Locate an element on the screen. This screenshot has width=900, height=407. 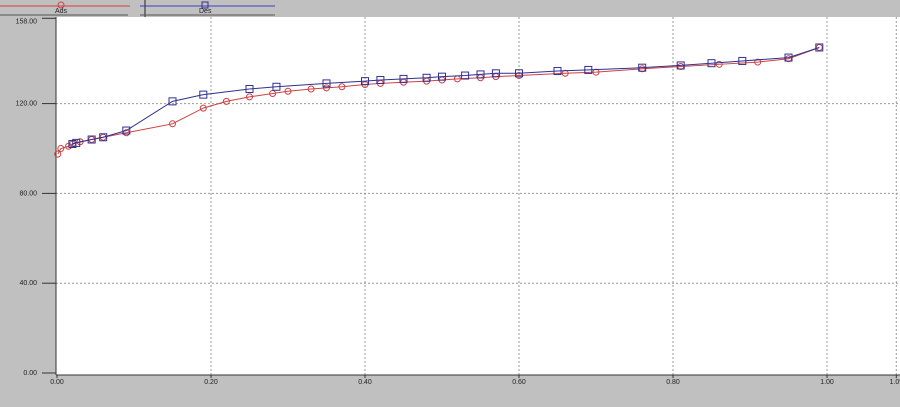
y-tick-label: 120.00 is located at coordinates (27, 104).